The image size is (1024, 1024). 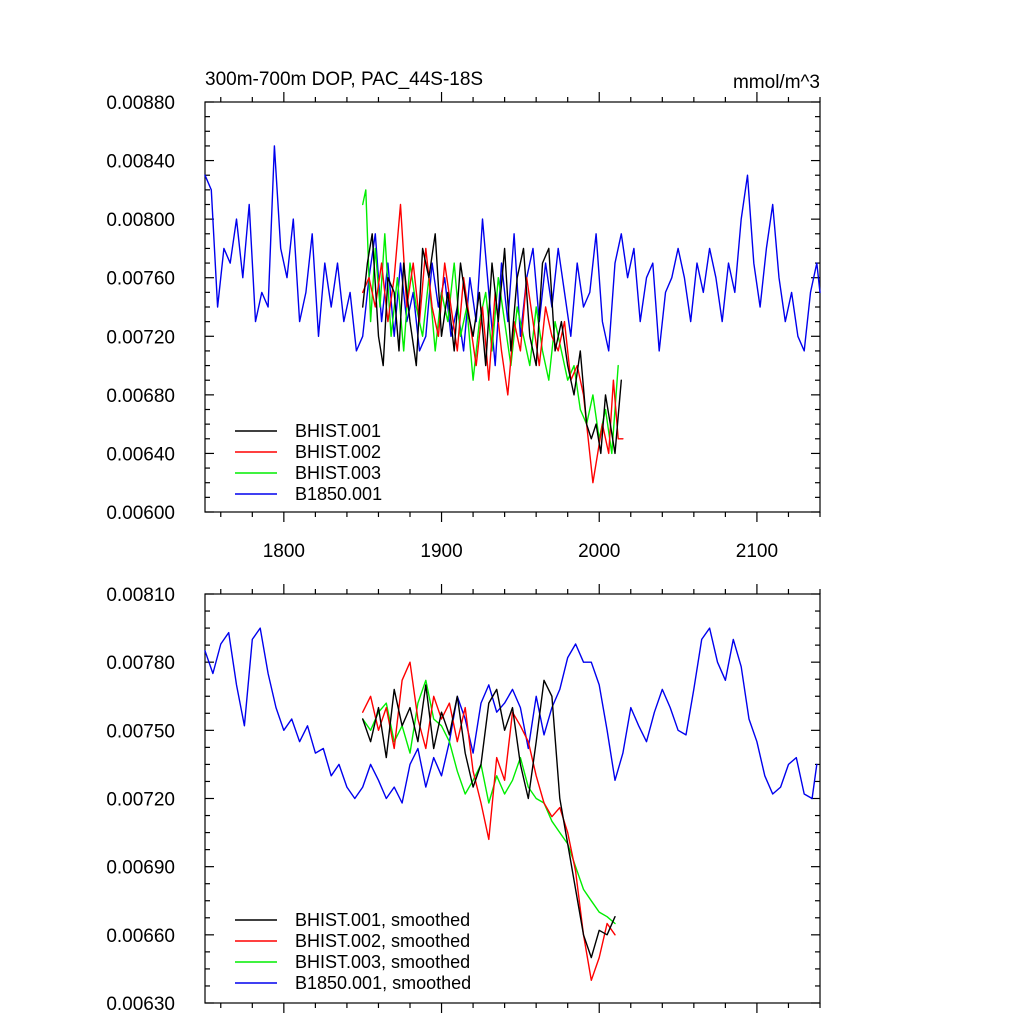 What do you see at coordinates (776, 82) in the screenshot?
I see `units-label: mmol/m^3` at bounding box center [776, 82].